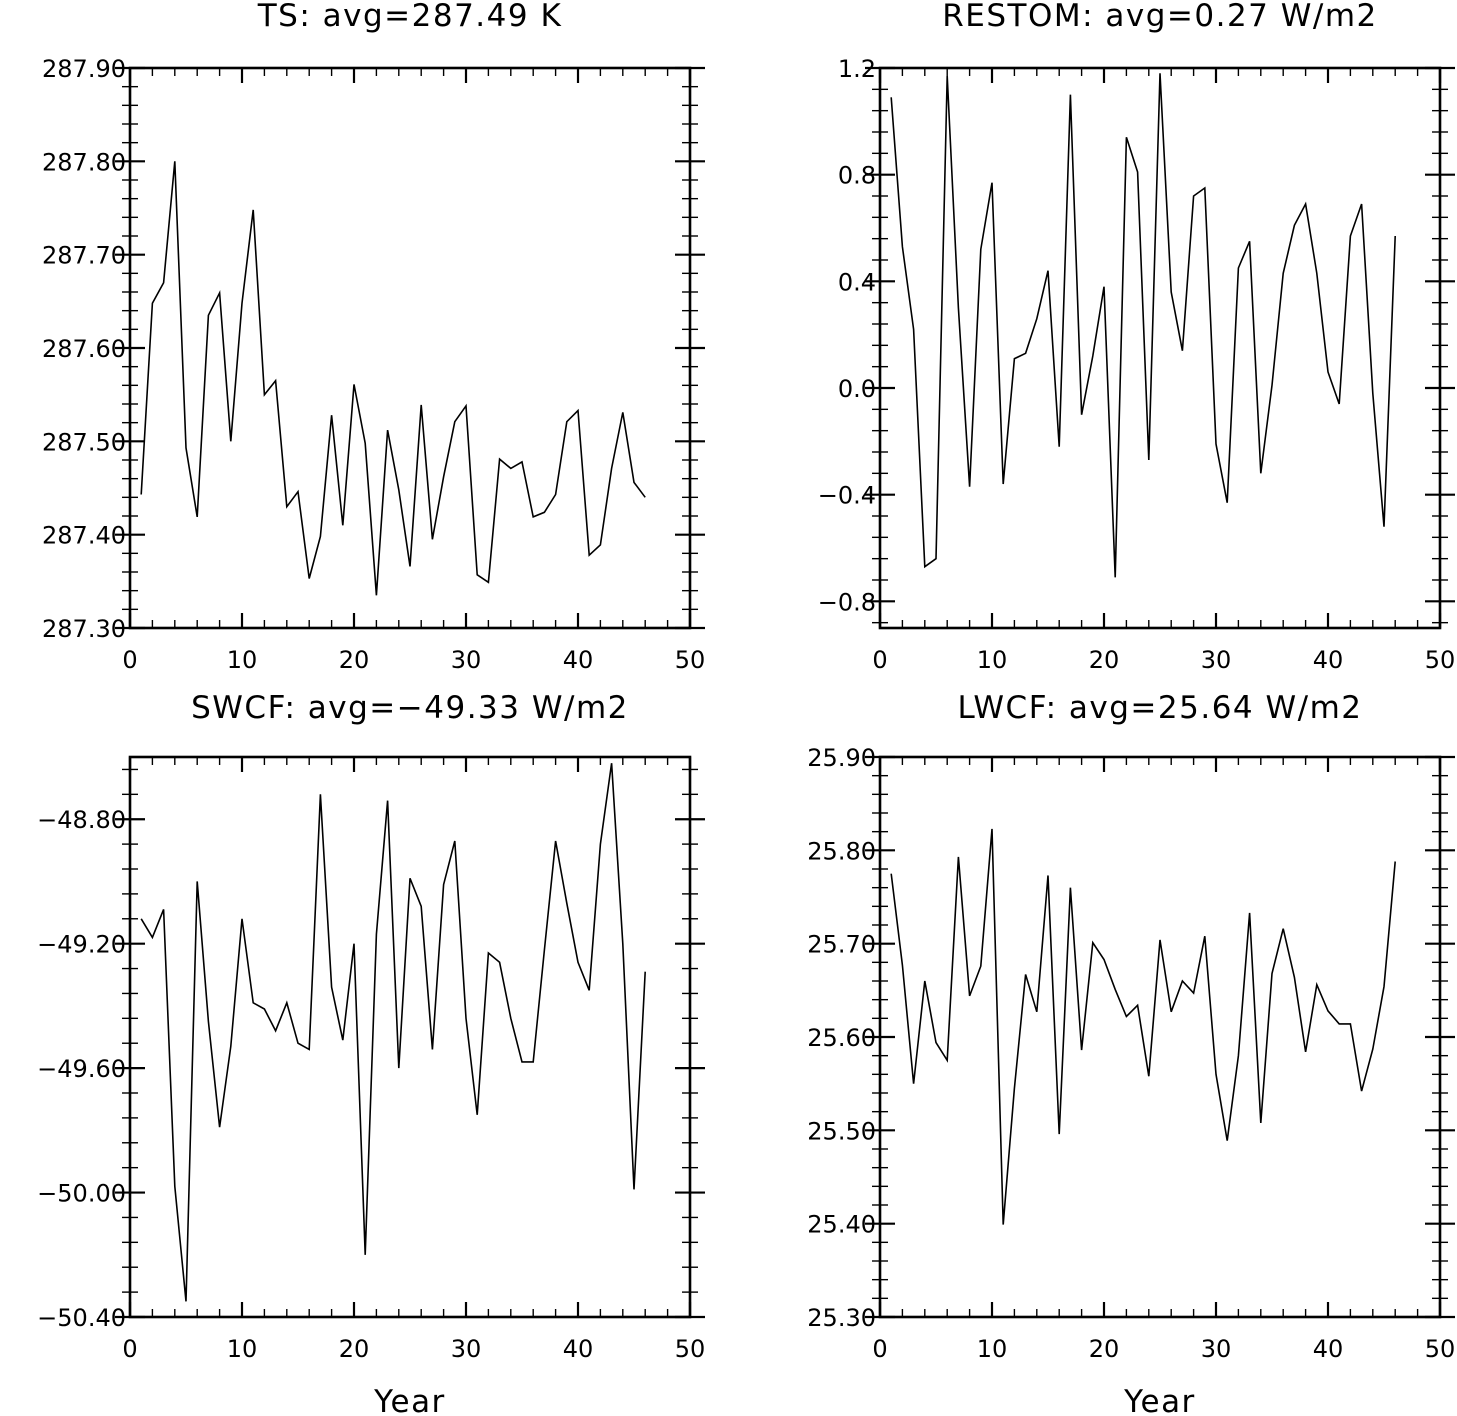  What do you see at coordinates (84, 162) in the screenshot?
I see `y-tick-label: 287.80` at bounding box center [84, 162].